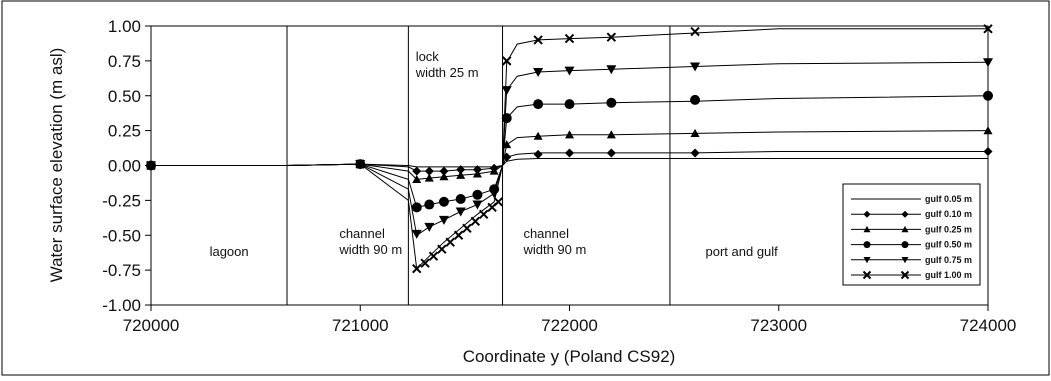  What do you see at coordinates (124, 61) in the screenshot?
I see `y-tick-label: 0.75` at bounding box center [124, 61].